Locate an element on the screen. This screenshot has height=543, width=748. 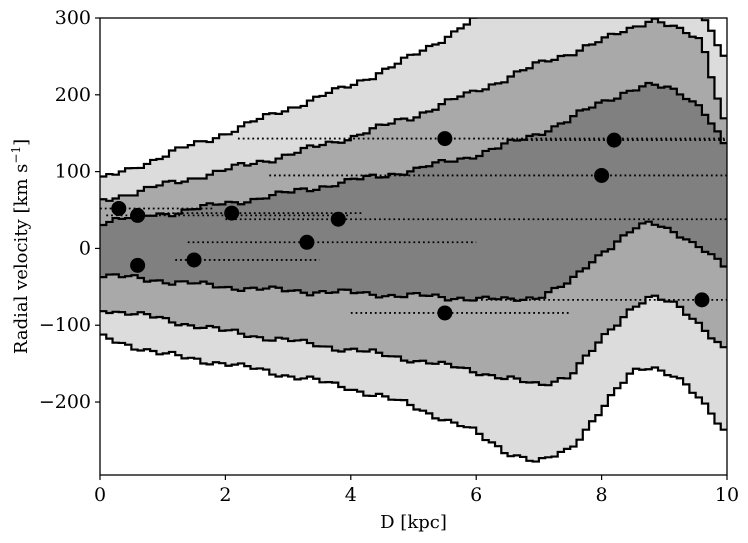
x-axis-label: D [kpc] is located at coordinates (413, 522).